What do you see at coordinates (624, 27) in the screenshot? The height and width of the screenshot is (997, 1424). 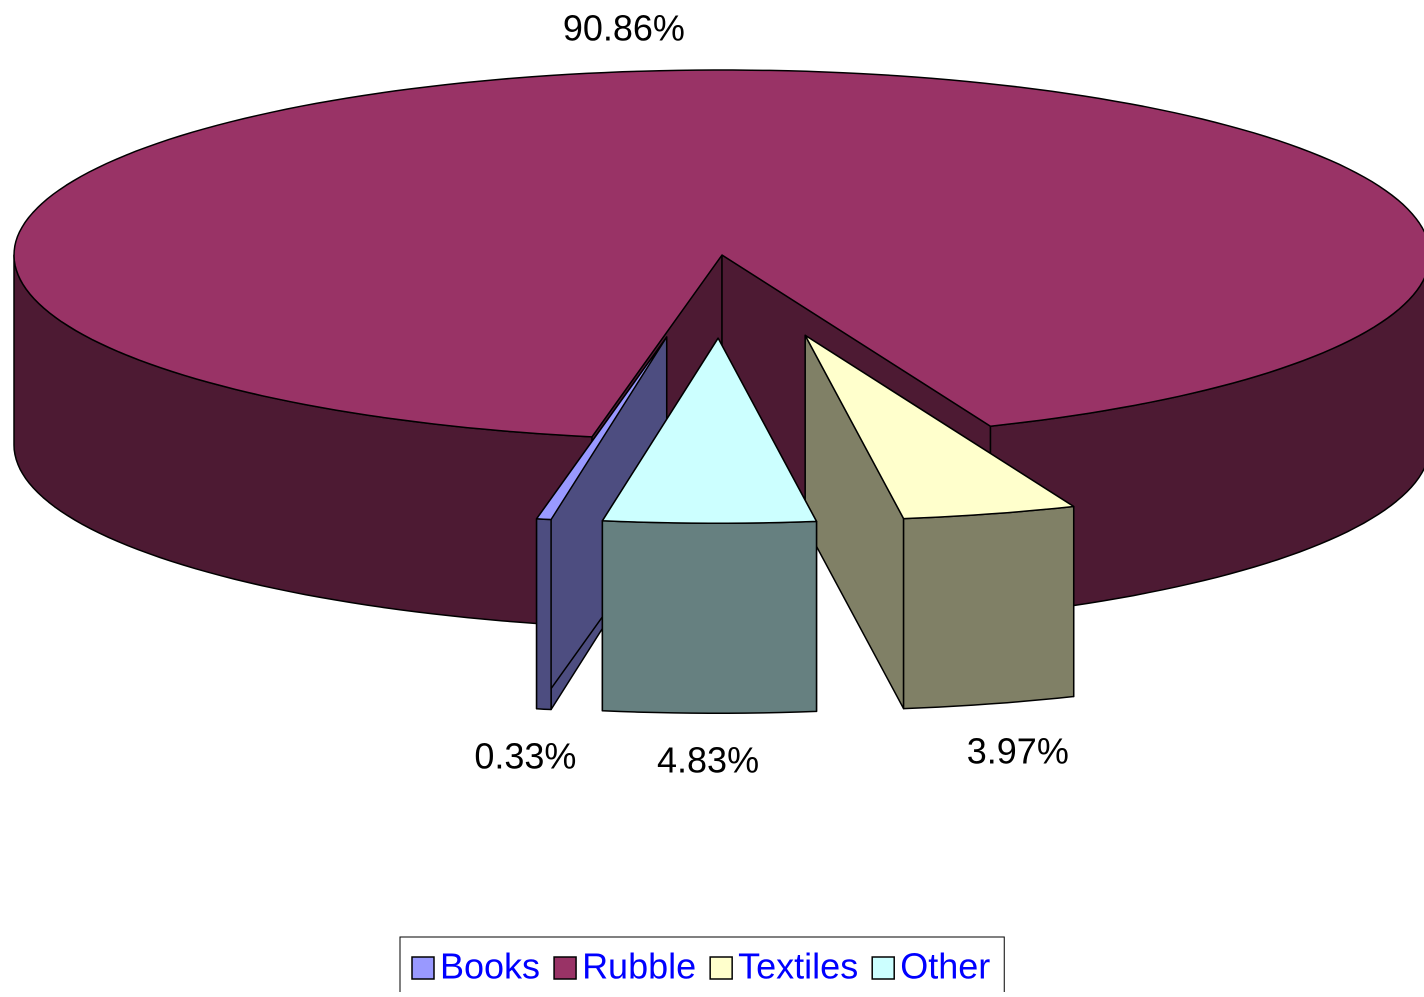 I see `data-label: 90.86%` at bounding box center [624, 27].